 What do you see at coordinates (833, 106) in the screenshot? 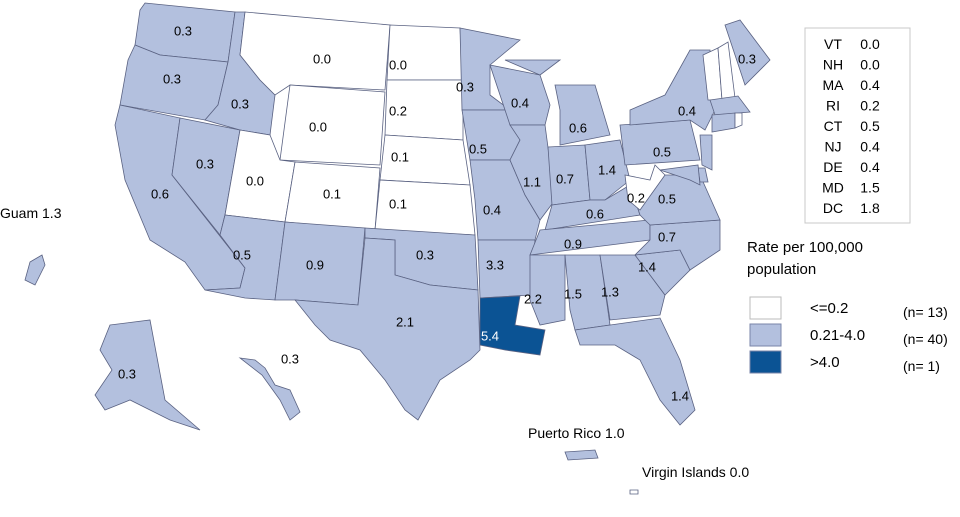
I see `table-state-abbr: RI` at bounding box center [833, 106].